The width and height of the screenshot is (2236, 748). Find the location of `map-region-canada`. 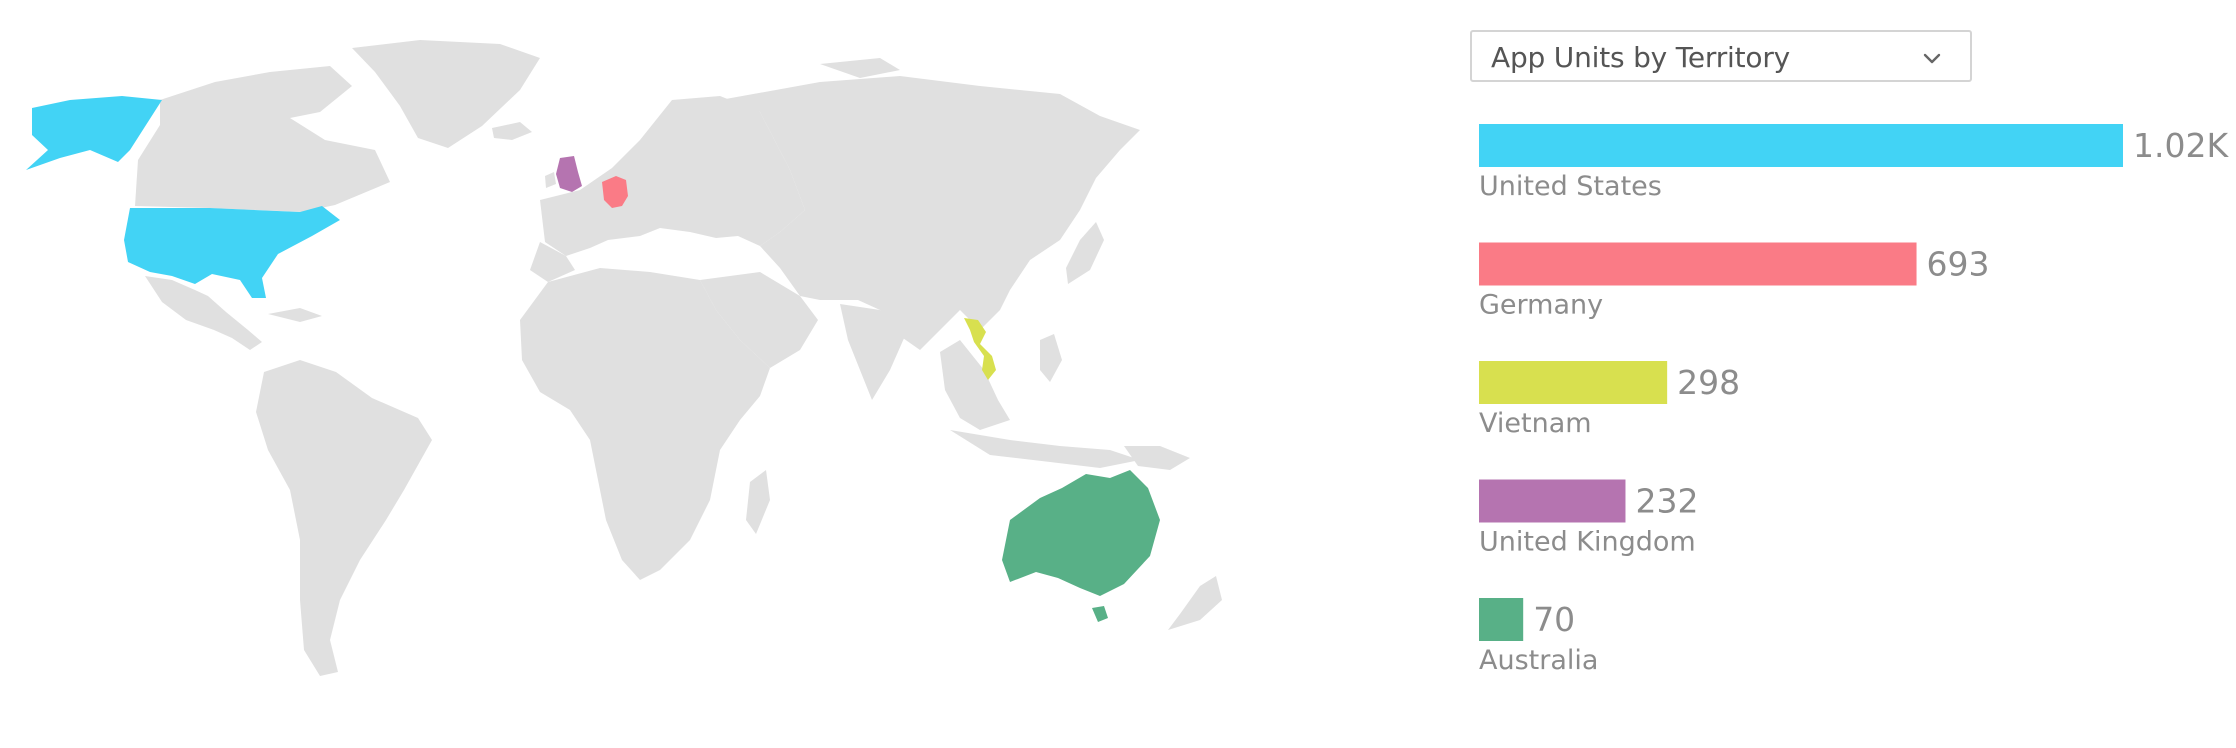

map-region-canada is located at coordinates (262, 139).